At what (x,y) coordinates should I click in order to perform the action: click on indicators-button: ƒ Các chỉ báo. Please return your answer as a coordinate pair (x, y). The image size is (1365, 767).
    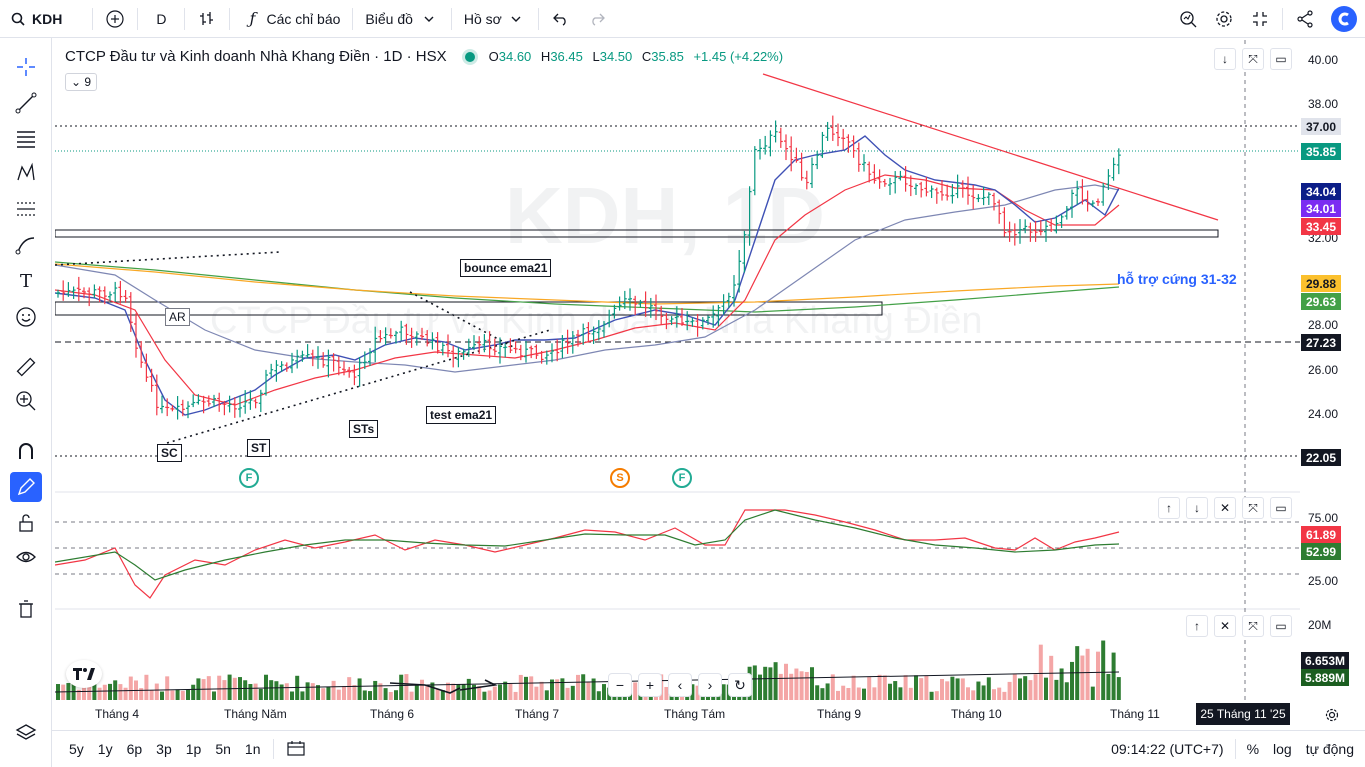
    Looking at the image, I should click on (291, 19).